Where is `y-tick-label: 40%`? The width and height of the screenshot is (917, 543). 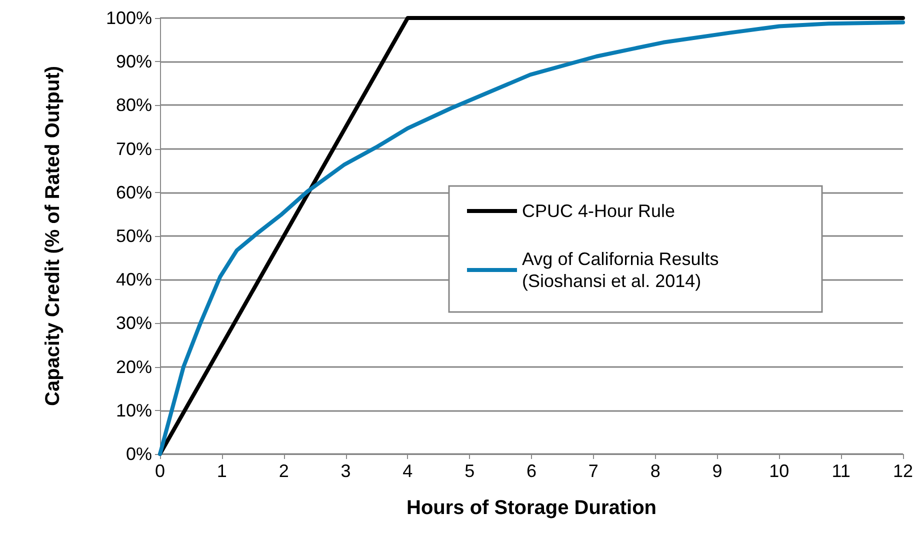 y-tick-label: 40% is located at coordinates (134, 280).